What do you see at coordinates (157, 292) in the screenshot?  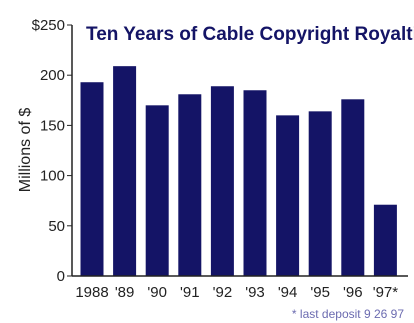 I see `x-tick-label: '90` at bounding box center [157, 292].